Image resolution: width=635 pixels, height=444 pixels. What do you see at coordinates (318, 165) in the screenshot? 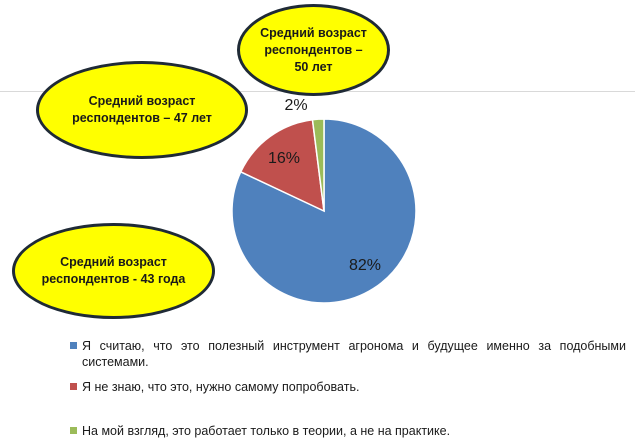
I see `pie-slice-theory` at bounding box center [318, 165].